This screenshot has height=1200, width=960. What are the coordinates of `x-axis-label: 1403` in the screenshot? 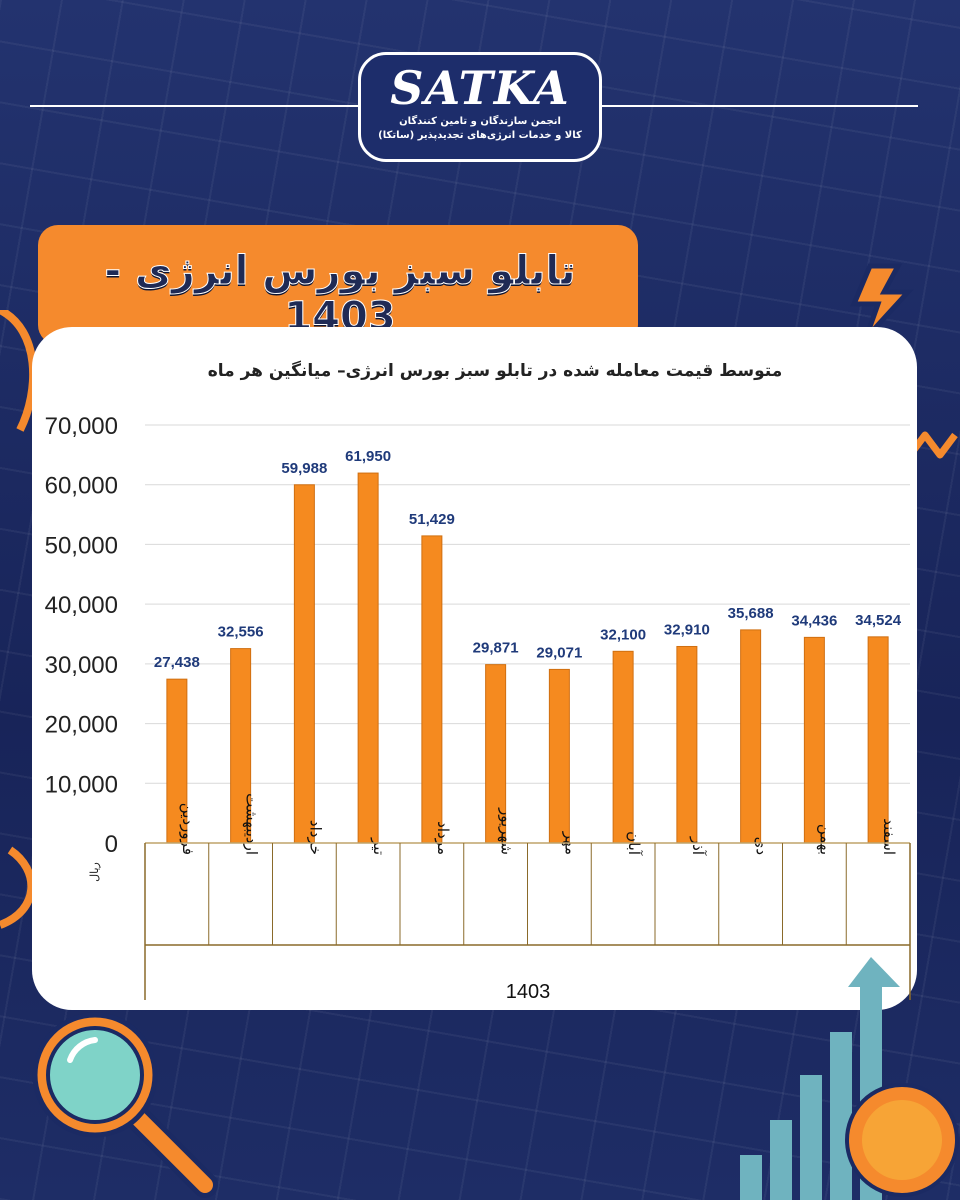 It's located at (528, 992).